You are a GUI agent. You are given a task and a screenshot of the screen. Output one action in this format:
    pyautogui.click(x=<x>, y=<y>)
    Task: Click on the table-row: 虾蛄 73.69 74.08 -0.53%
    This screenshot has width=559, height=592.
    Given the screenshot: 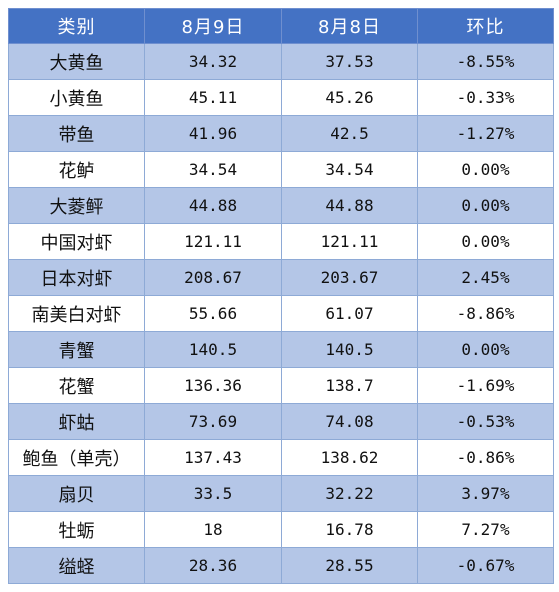 What is the action you would take?
    pyautogui.click(x=281, y=421)
    